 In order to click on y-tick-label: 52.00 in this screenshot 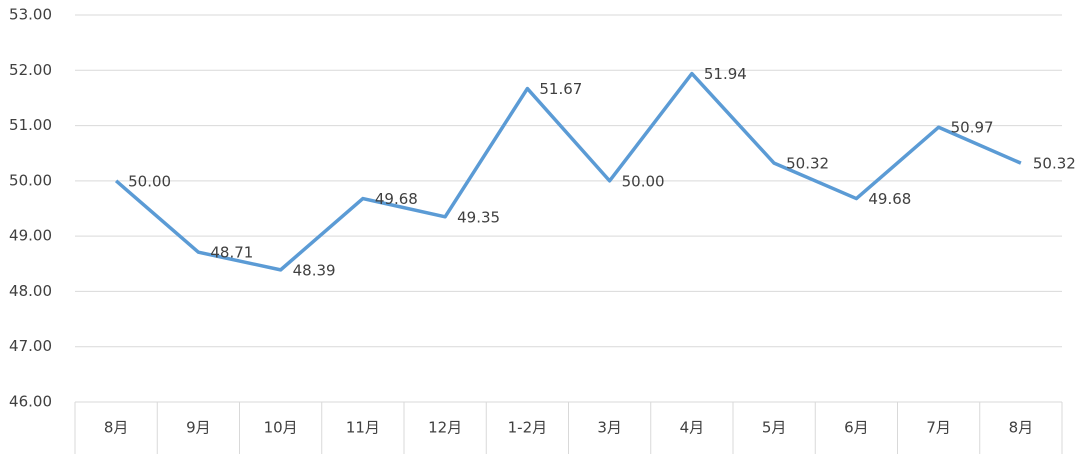, I will do `click(30, 70)`.